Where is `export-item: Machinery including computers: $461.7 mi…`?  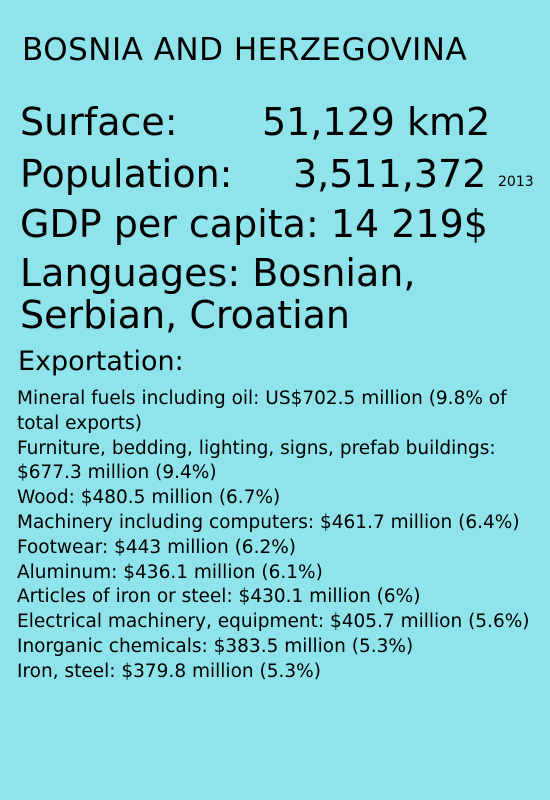
export-item: Machinery including computers: $461.7 mi… is located at coordinates (268, 522).